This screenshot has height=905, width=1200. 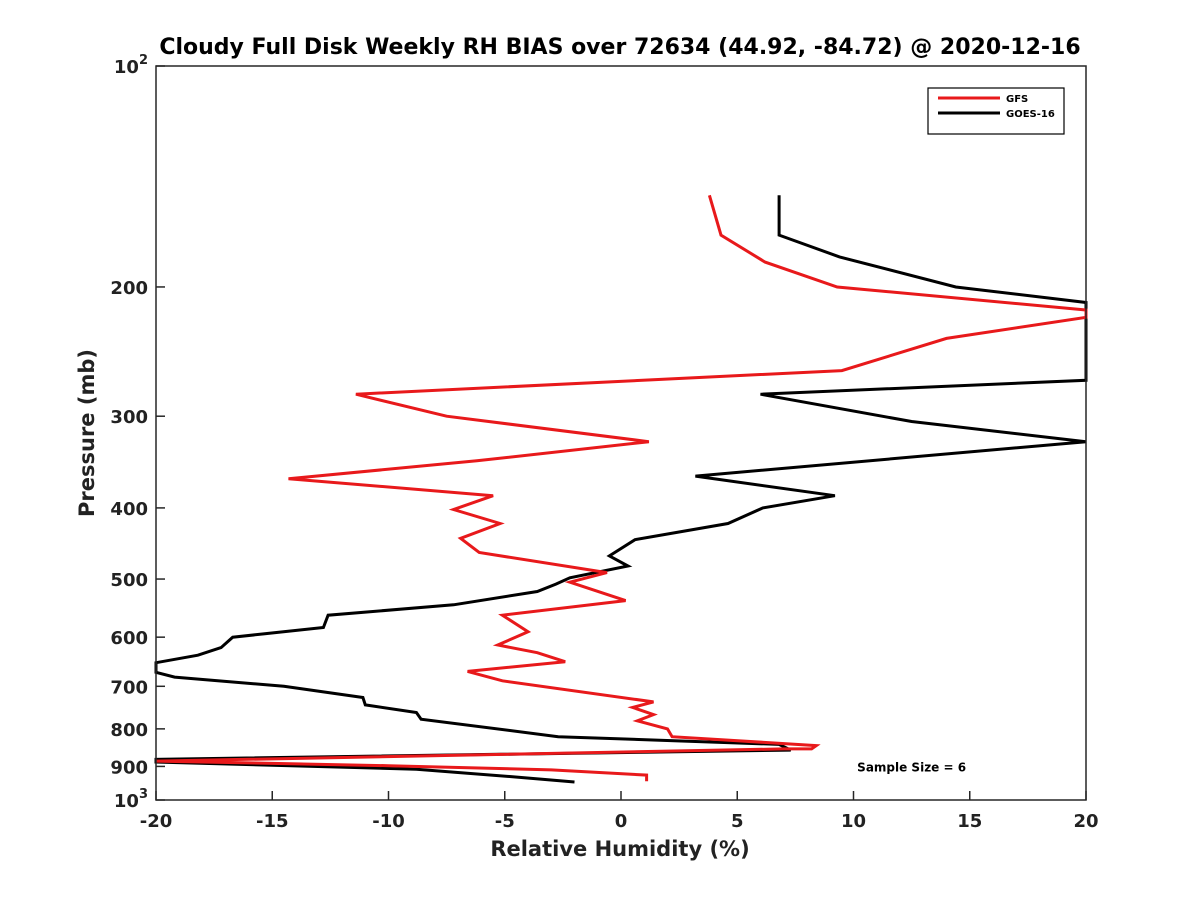 I want to click on x-tick-label: -15, so click(x=272, y=821).